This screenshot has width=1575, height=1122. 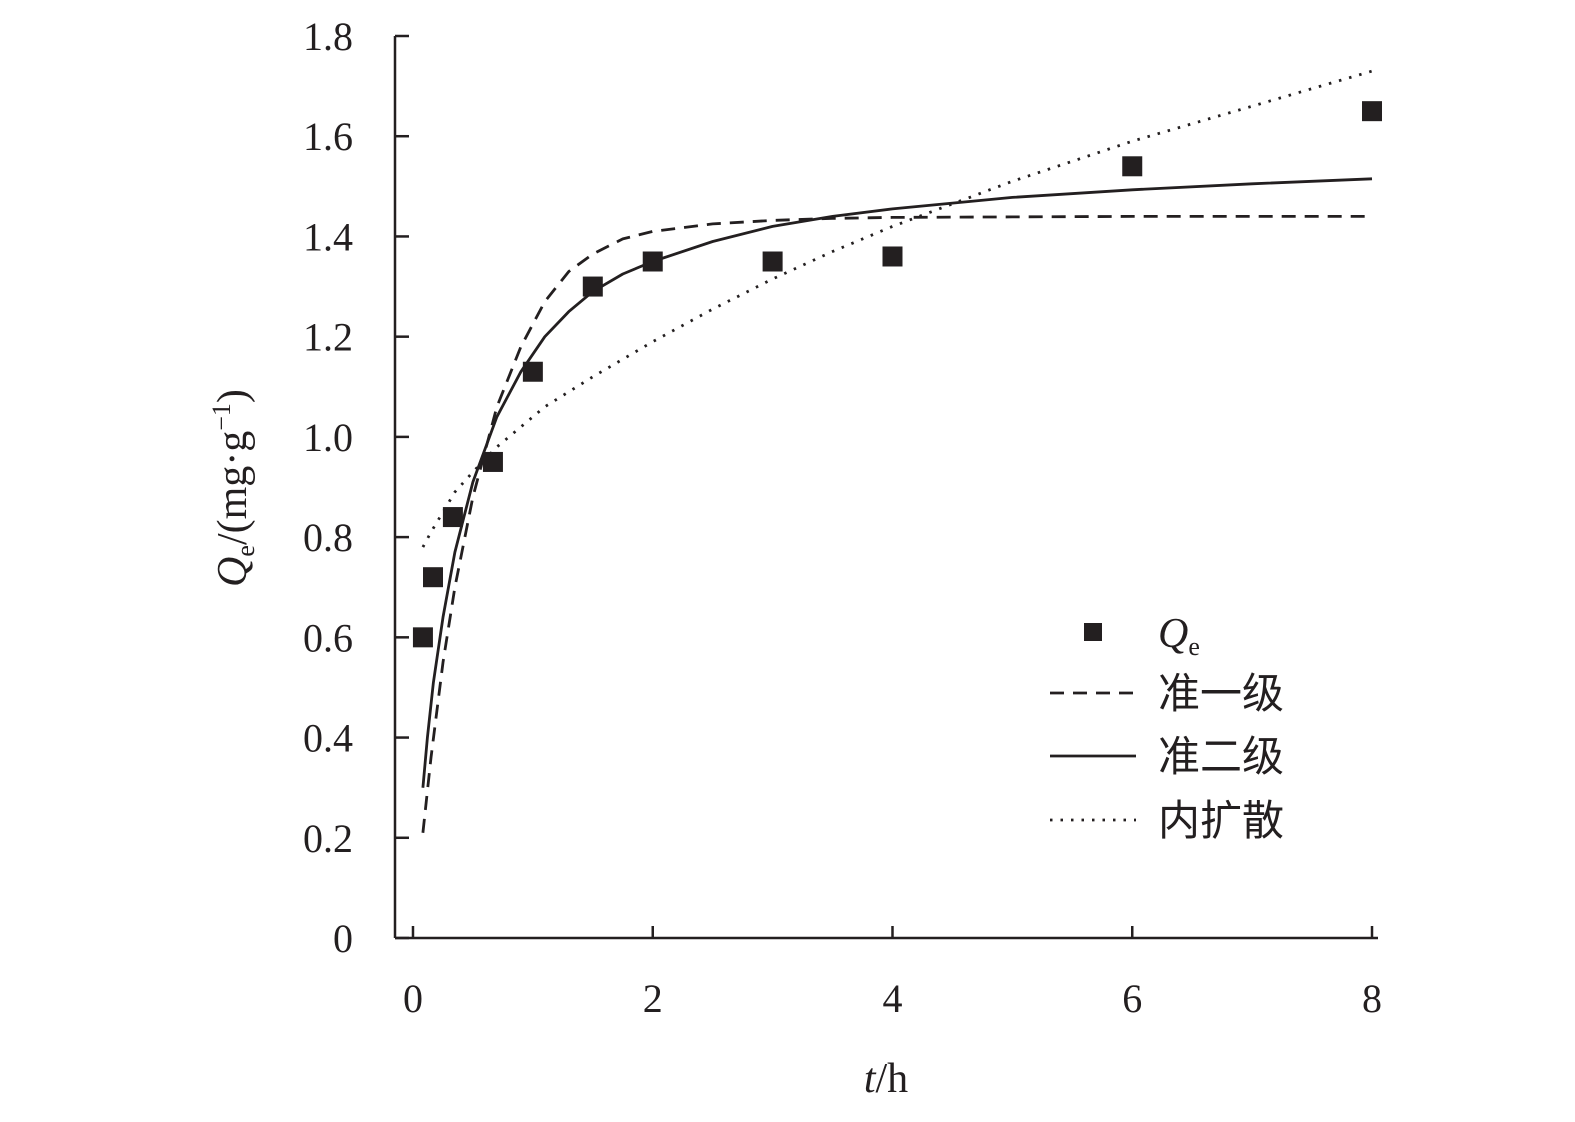 I want to click on x-axis-title: t/h, so click(x=886, y=1079).